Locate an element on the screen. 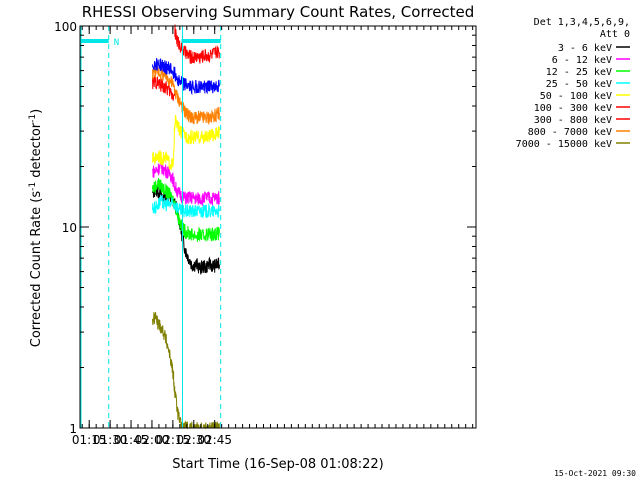 This screenshot has width=640, height=480. series-line-6-12-kev is located at coordinates (186, 183).